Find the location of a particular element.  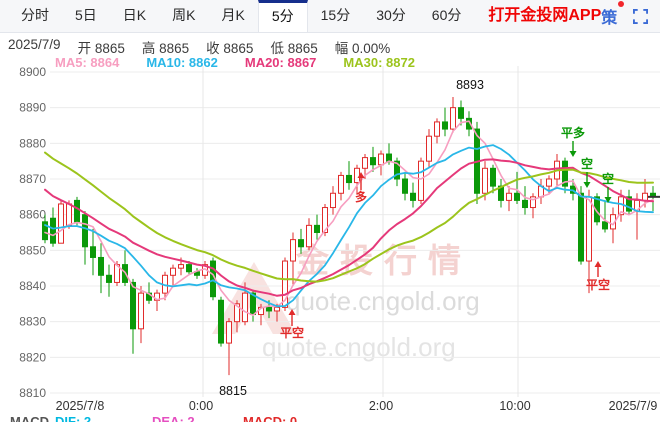

y-tick-label: 8870 is located at coordinates (32, 179).